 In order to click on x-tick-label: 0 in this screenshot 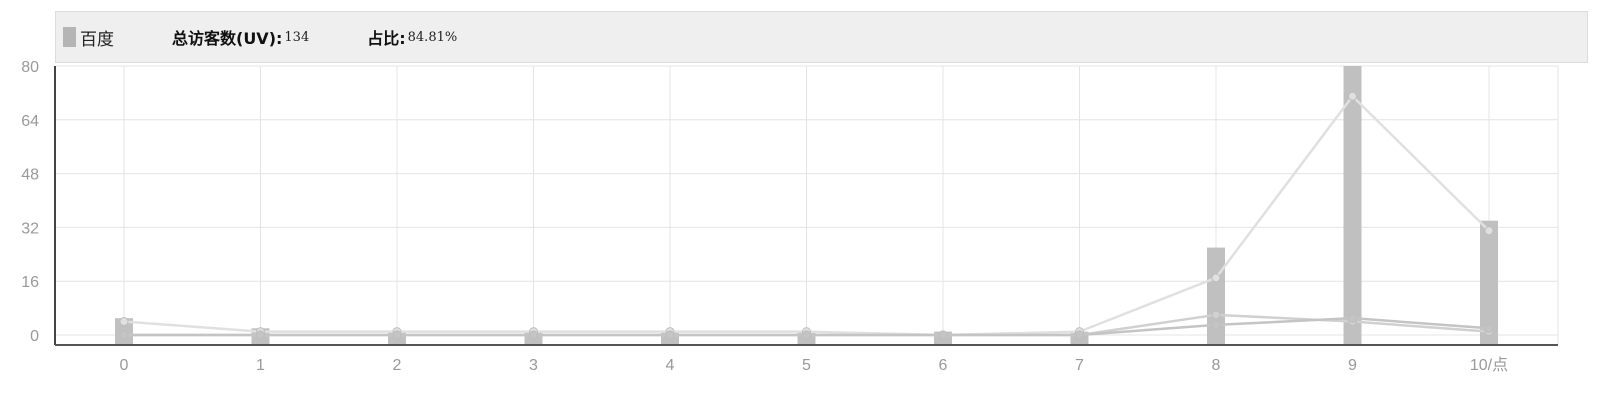, I will do `click(124, 365)`.